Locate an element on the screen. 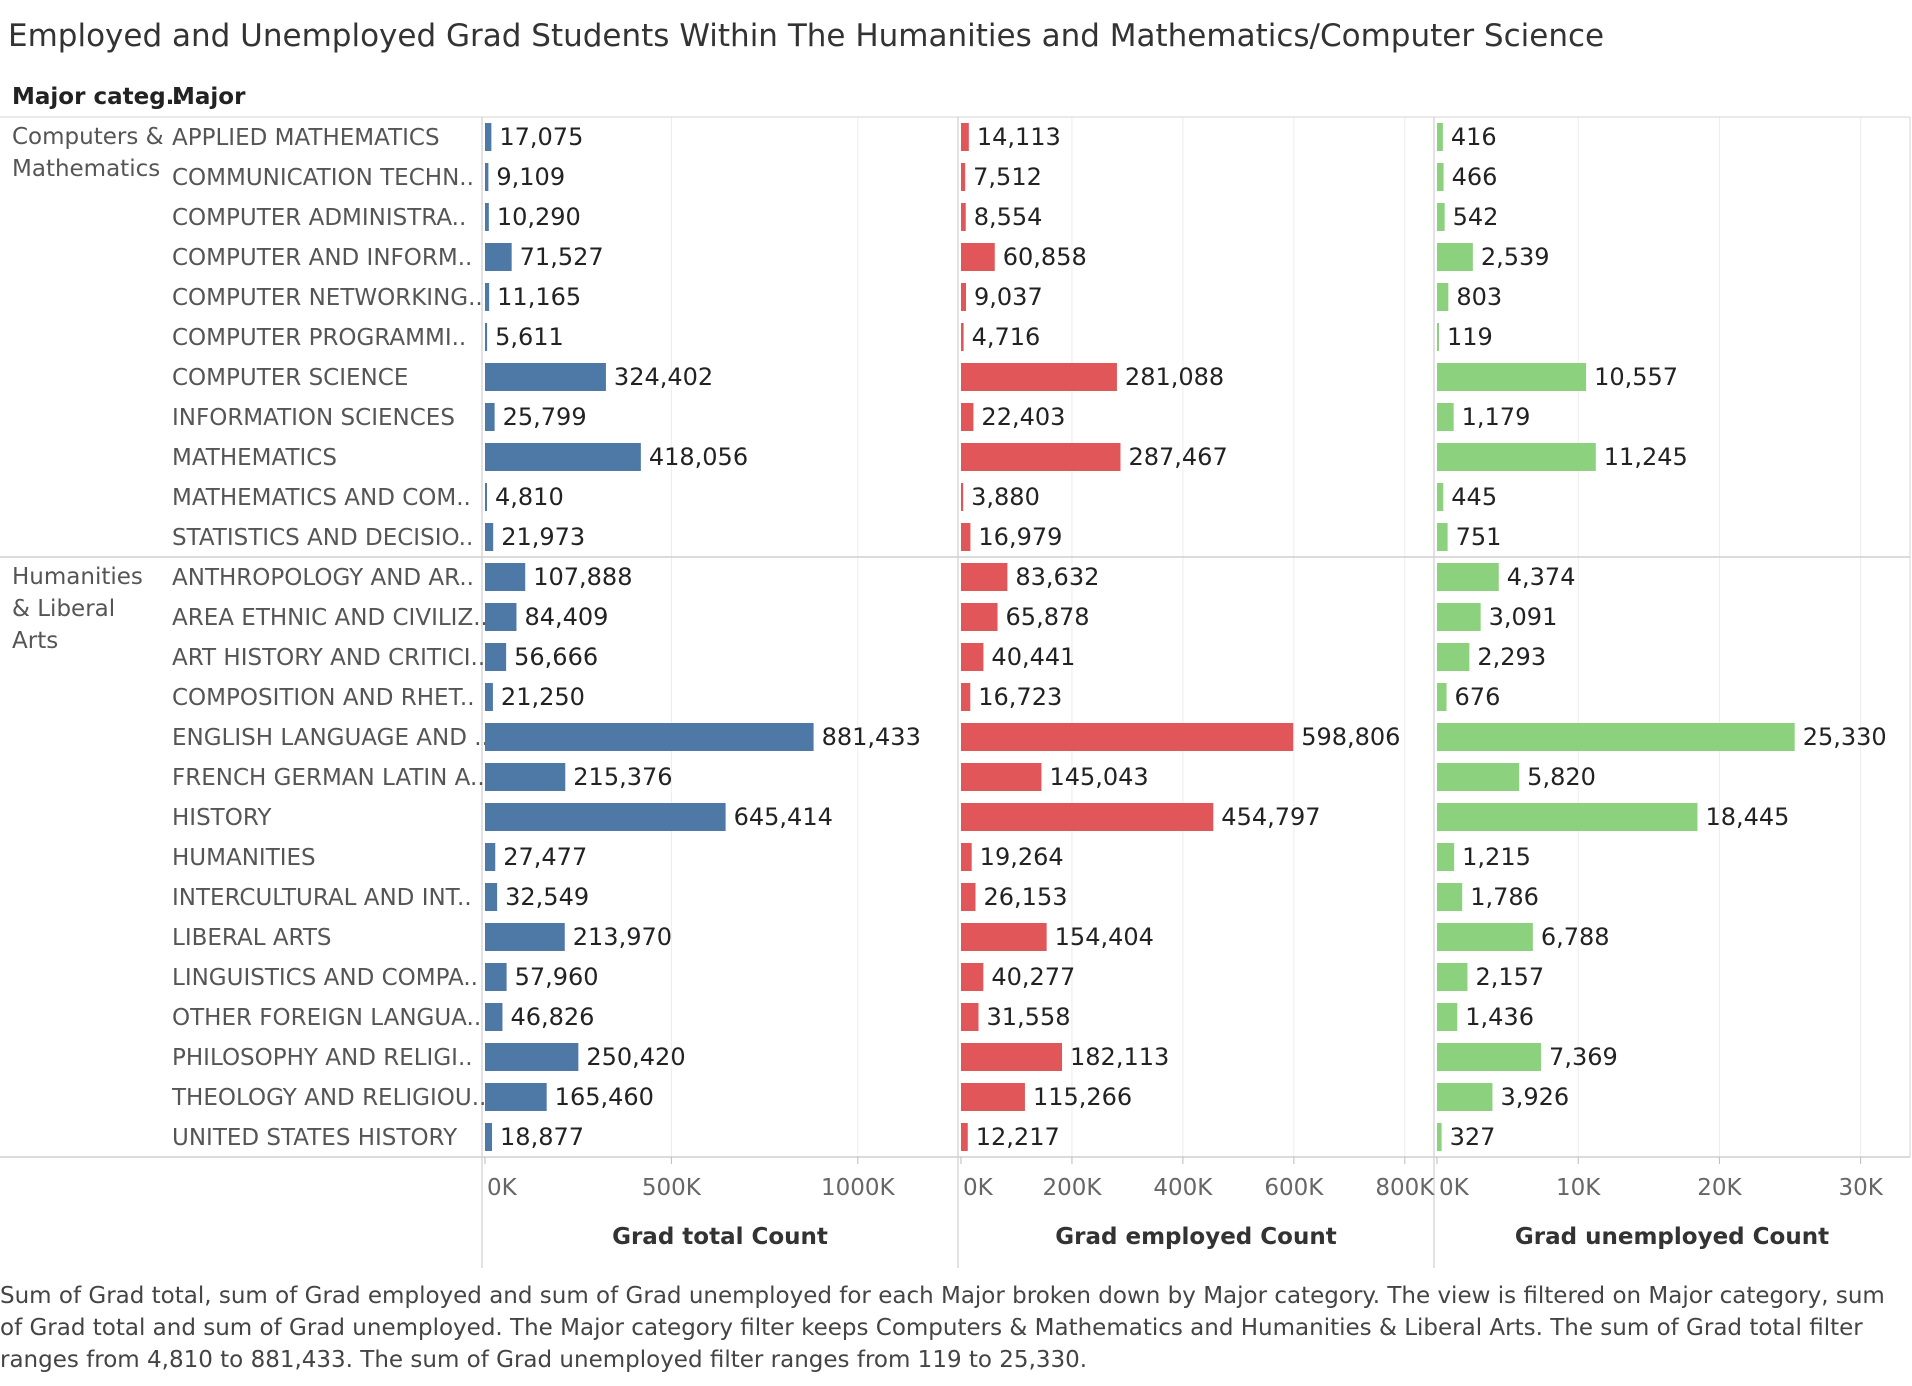 Image resolution: width=1912 pixels, height=1386 pixels. data-label-employed: 3,880 is located at coordinates (1005, 497).